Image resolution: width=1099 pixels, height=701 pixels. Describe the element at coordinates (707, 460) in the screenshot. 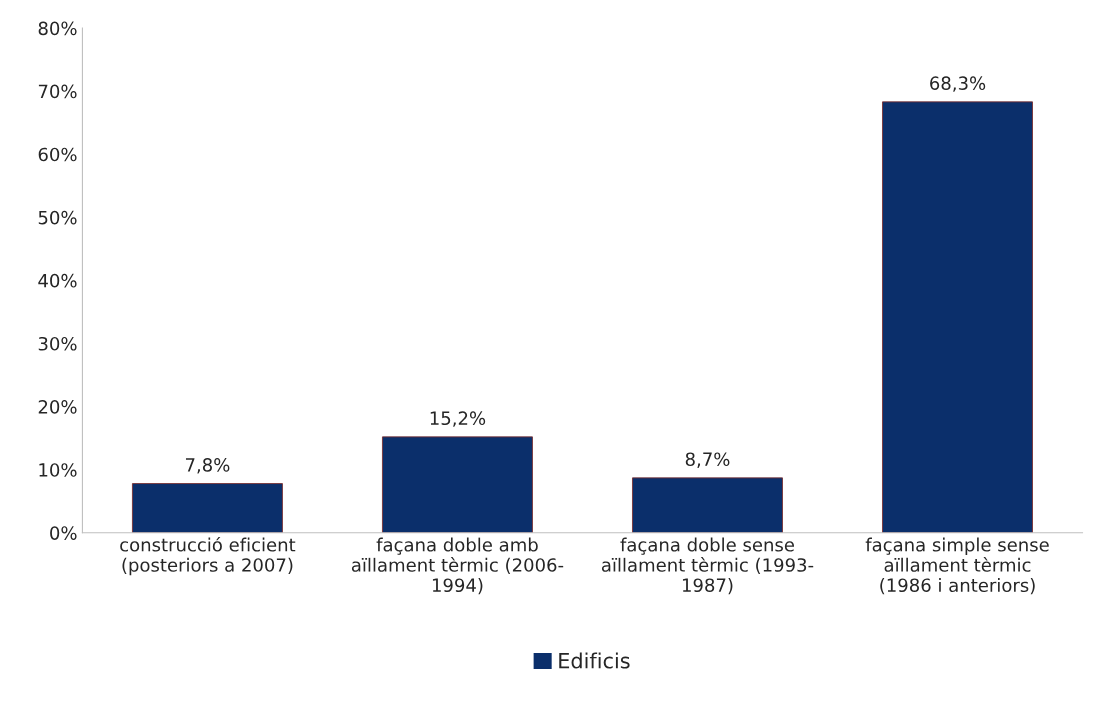

I see `data-label: 8,7%` at that location.